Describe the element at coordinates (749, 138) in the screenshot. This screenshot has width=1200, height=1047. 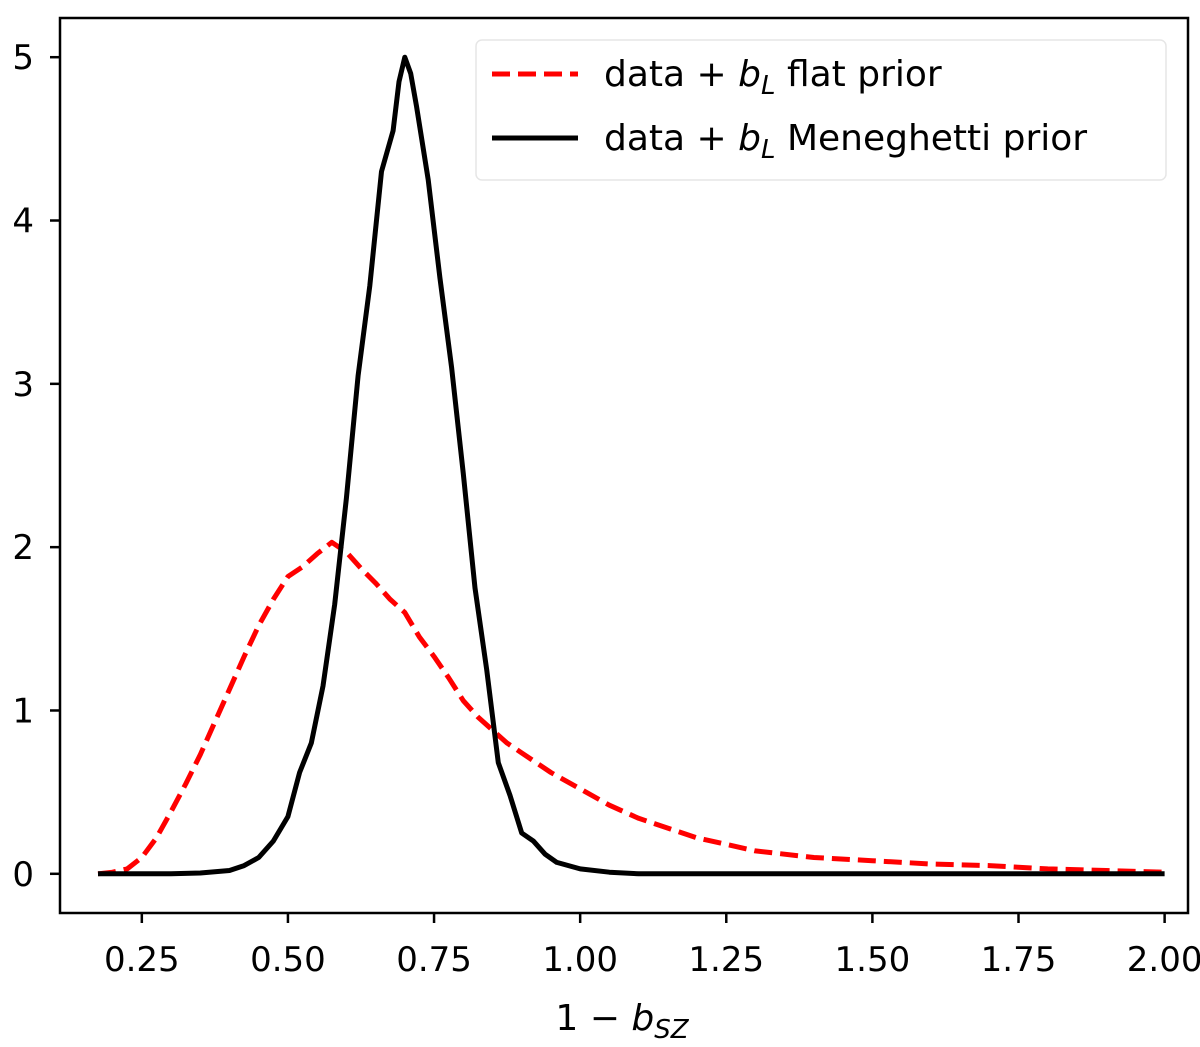
I see `legend-label-meneghetti-prior-base: b` at that location.